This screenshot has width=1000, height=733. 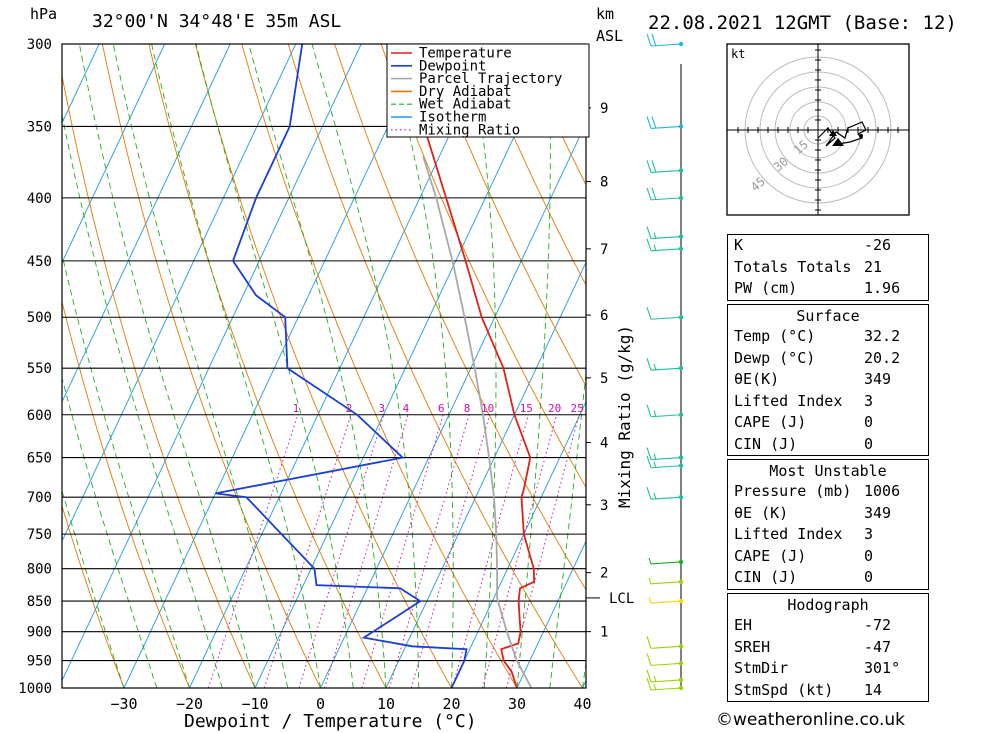 What do you see at coordinates (576, 408) in the screenshot?
I see `mixing-ratio-label: 25` at bounding box center [576, 408].